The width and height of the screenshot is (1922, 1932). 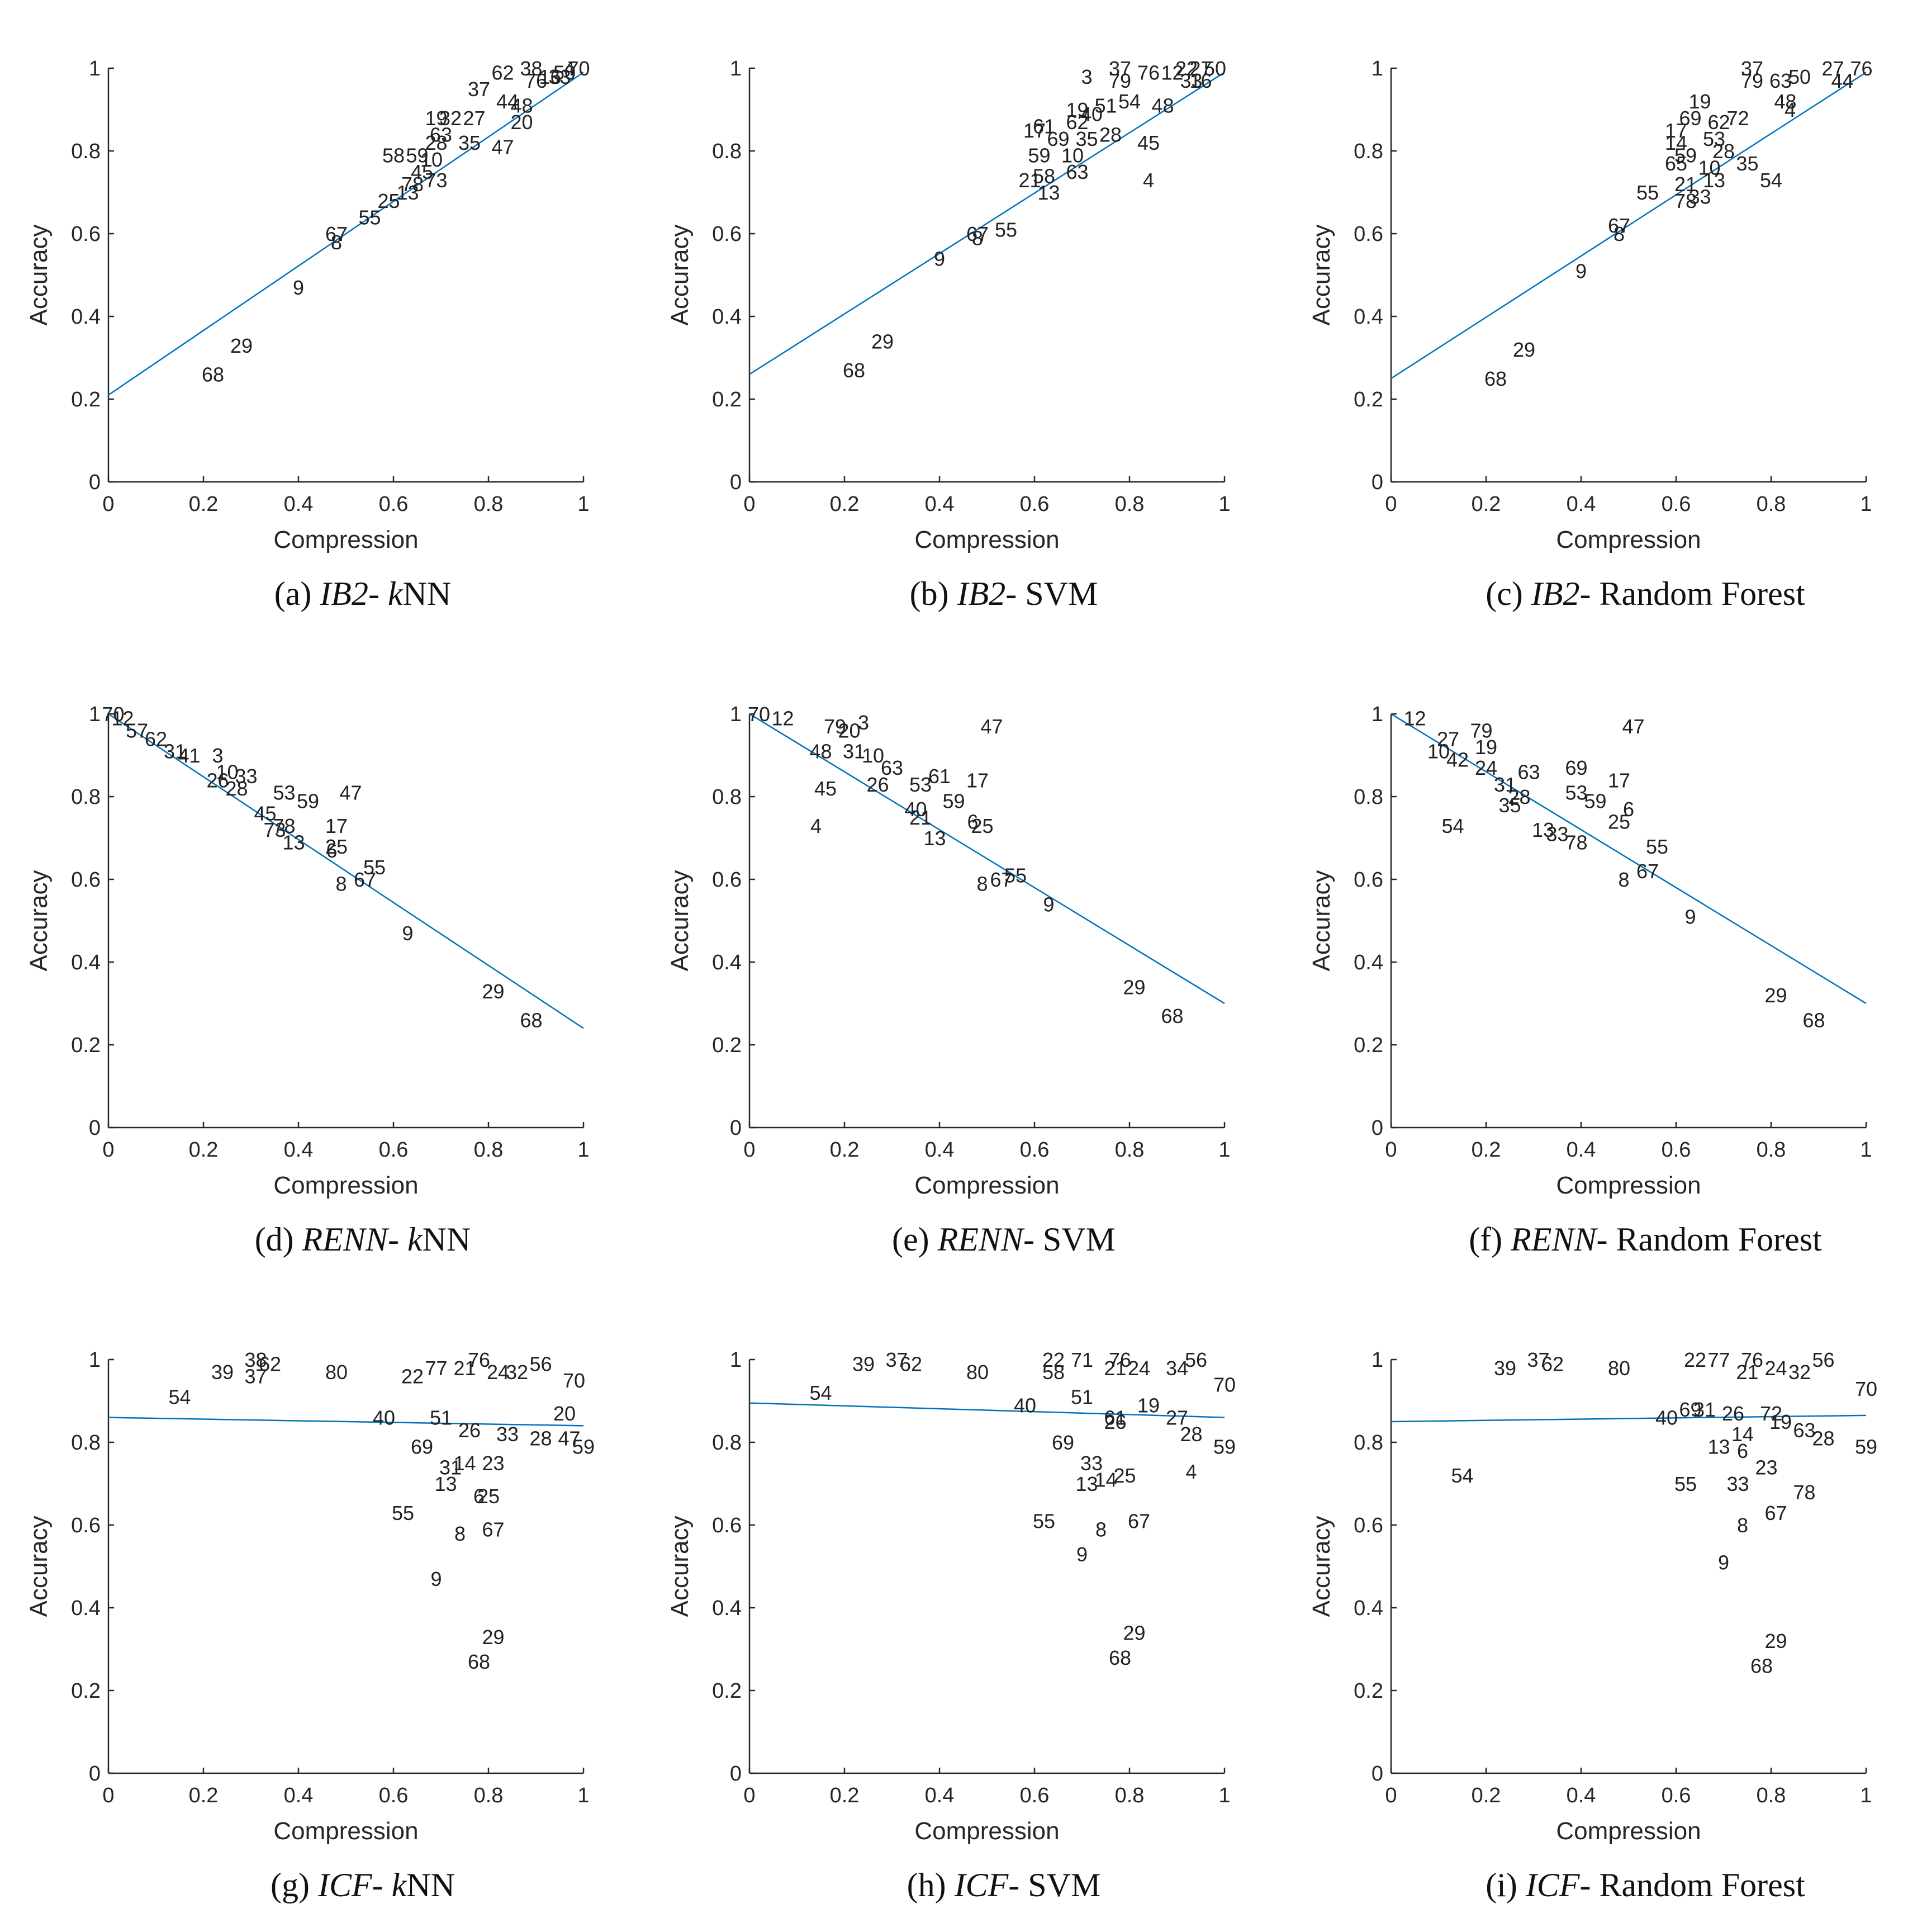 I want to click on caption-part: (a), so click(x=297, y=593).